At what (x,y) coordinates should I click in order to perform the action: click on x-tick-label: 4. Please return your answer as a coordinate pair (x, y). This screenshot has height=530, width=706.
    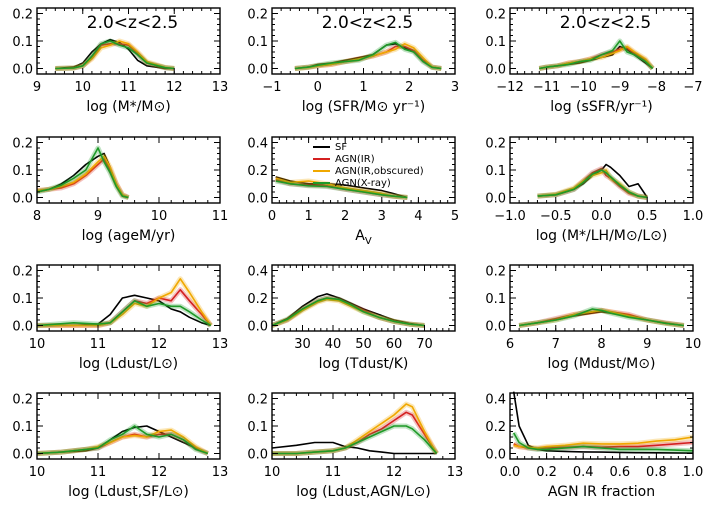
    Looking at the image, I should click on (418, 216).